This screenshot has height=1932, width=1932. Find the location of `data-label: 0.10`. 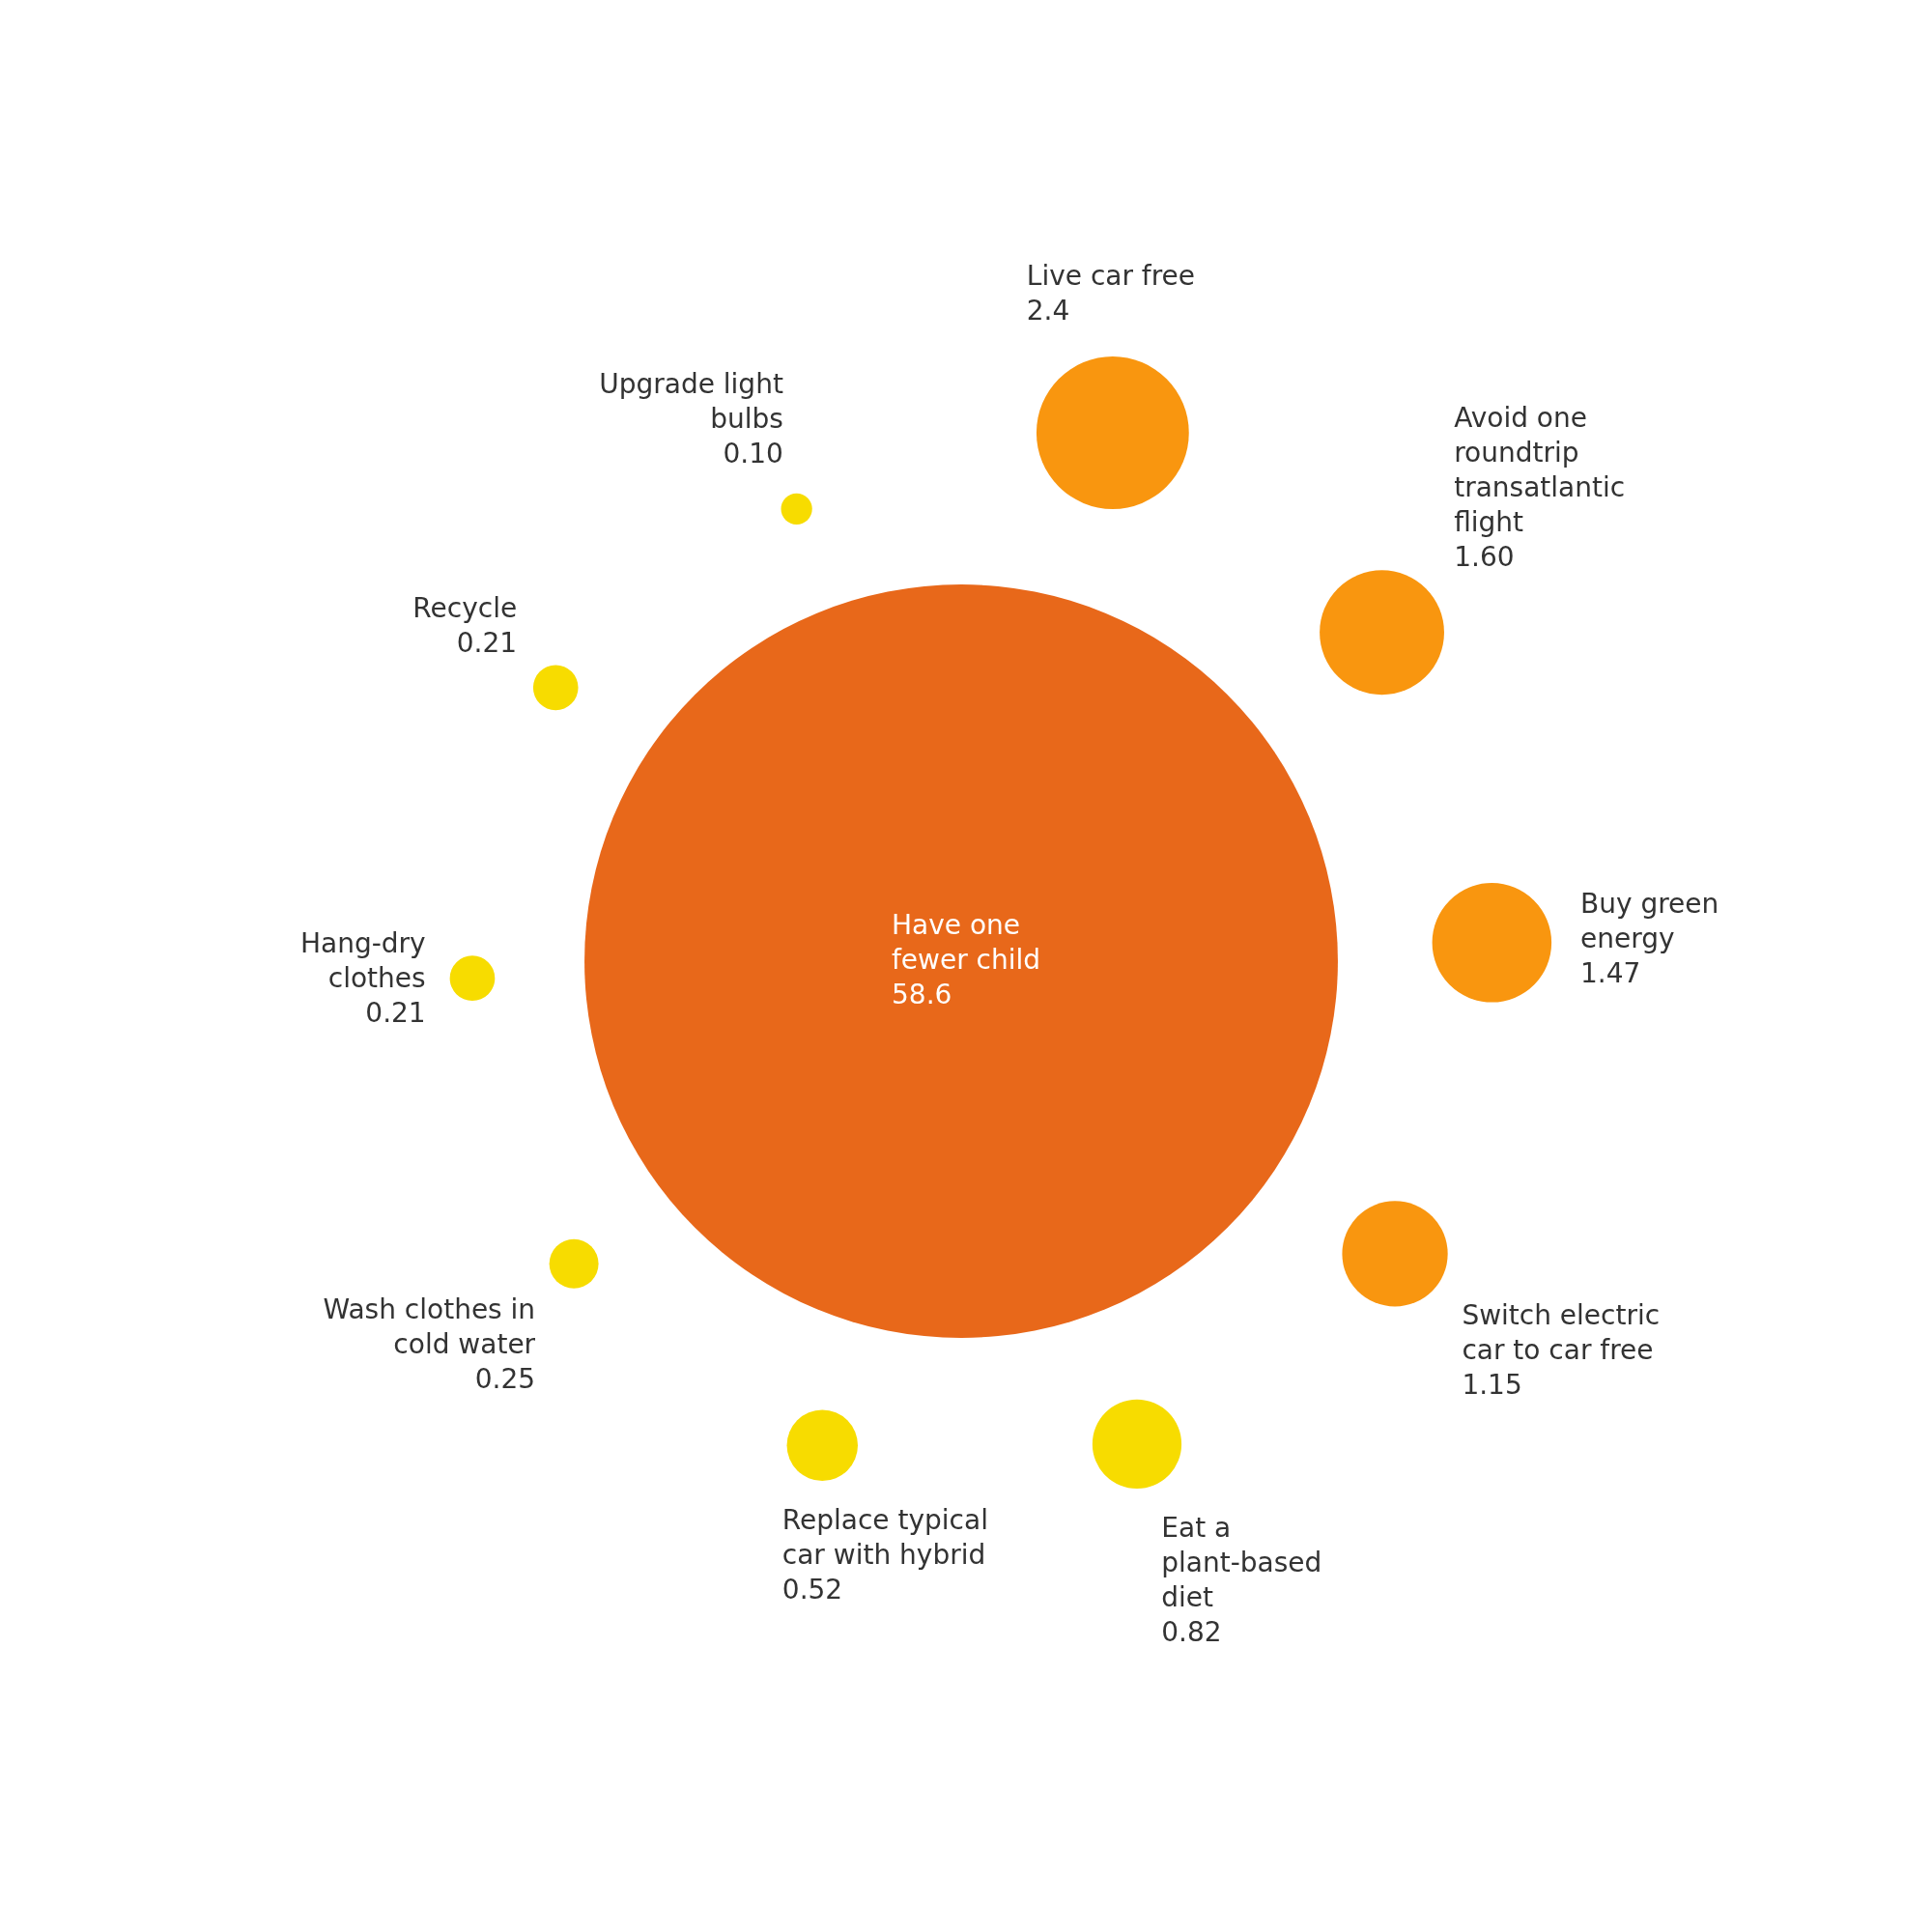

data-label: 0.10 is located at coordinates (753, 454).